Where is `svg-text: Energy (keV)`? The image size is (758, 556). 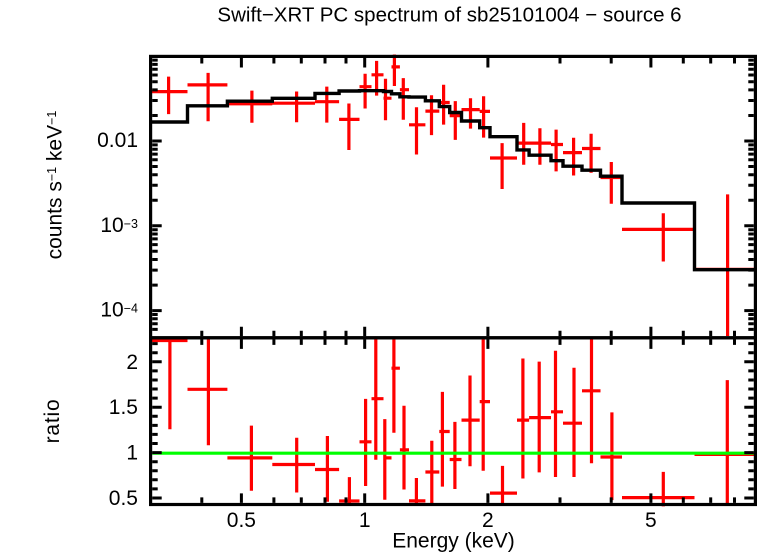 svg-text: Energy (keV) is located at coordinates (453, 541).